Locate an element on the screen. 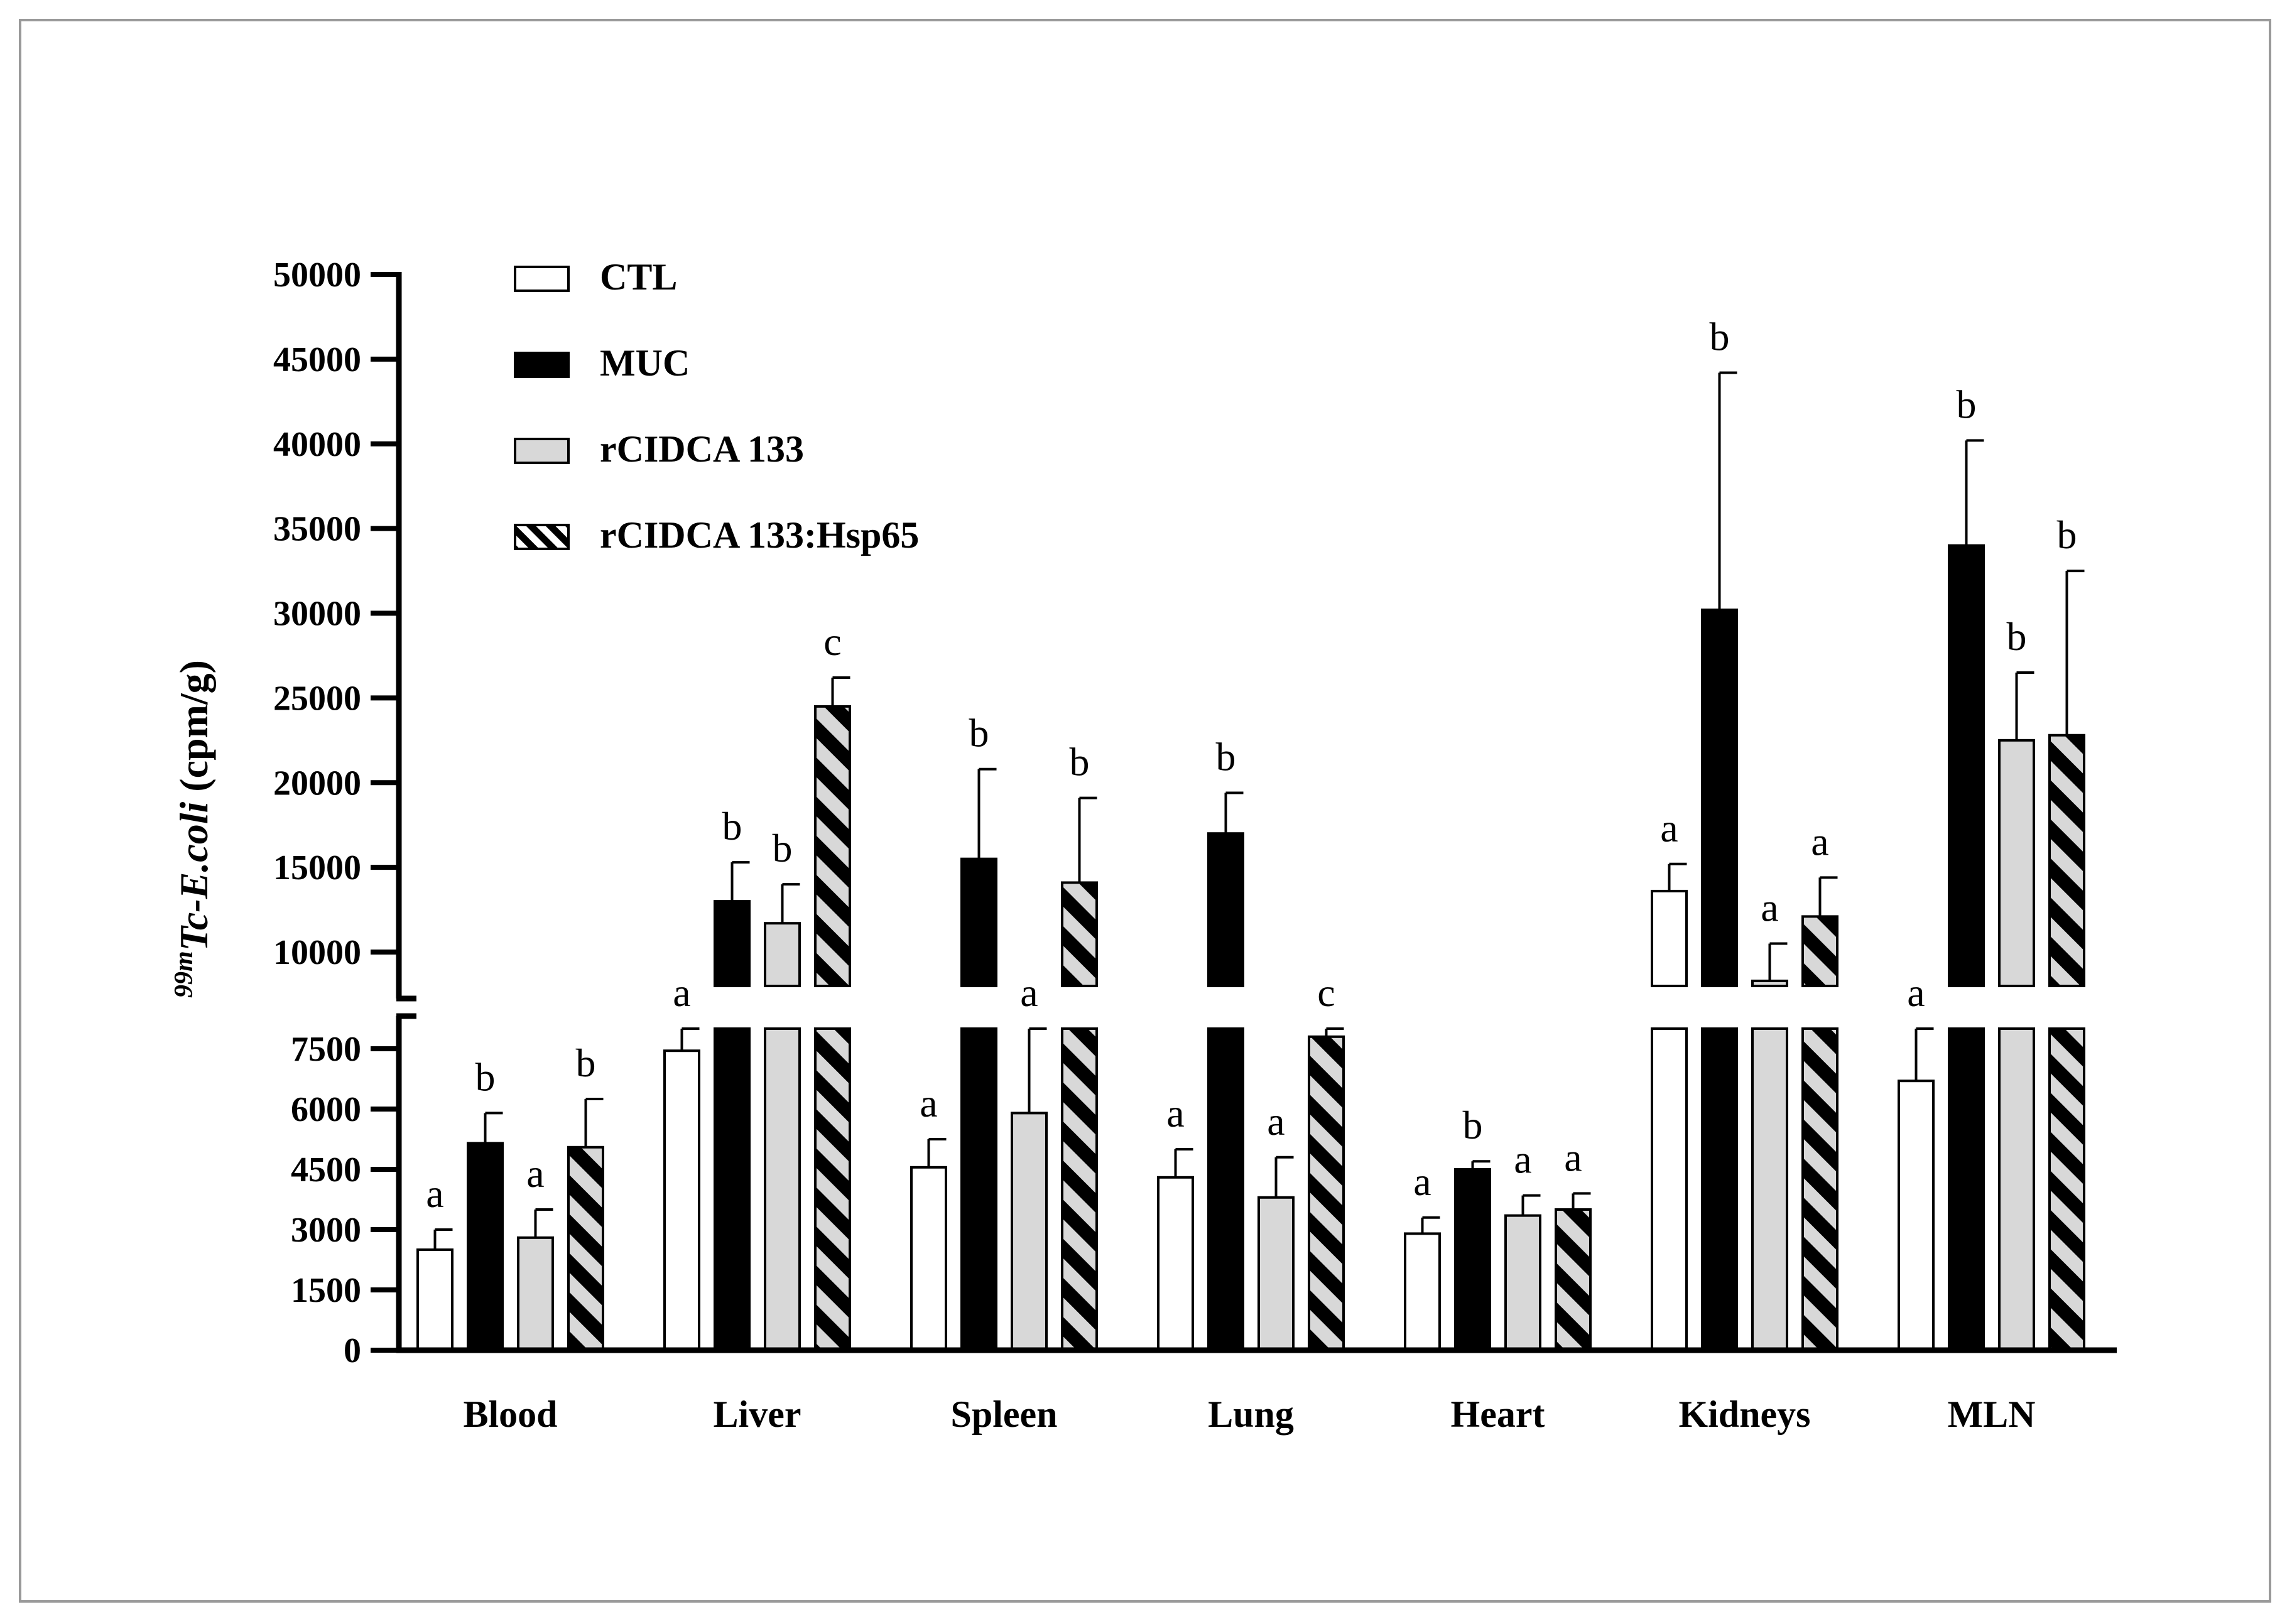 Image resolution: width=2292 pixels, height=1624 pixels. category-group-spleen: a b a b is located at coordinates (1004, 1031).